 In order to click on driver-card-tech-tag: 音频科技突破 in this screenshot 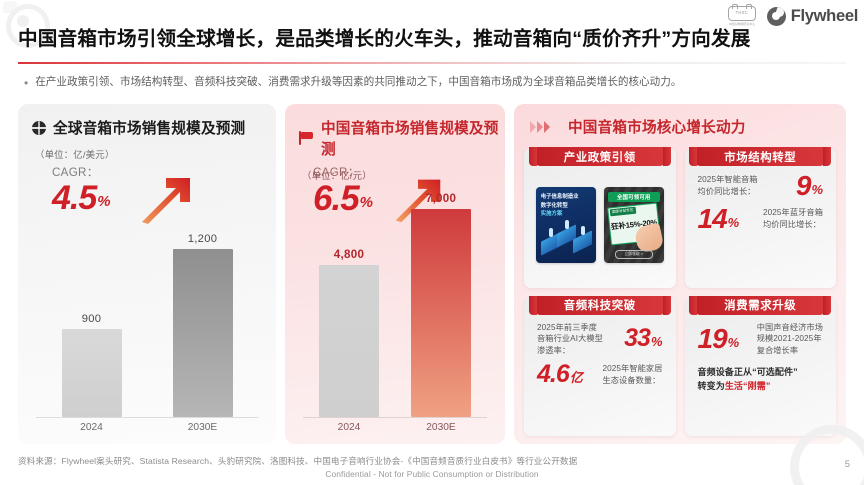, I will do `click(599, 305)`.